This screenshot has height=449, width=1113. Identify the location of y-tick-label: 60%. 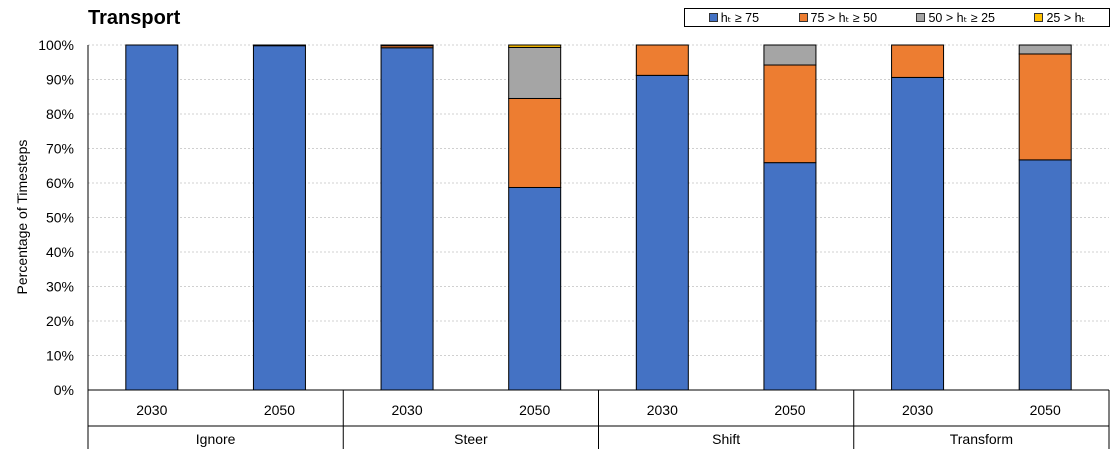
(60, 183).